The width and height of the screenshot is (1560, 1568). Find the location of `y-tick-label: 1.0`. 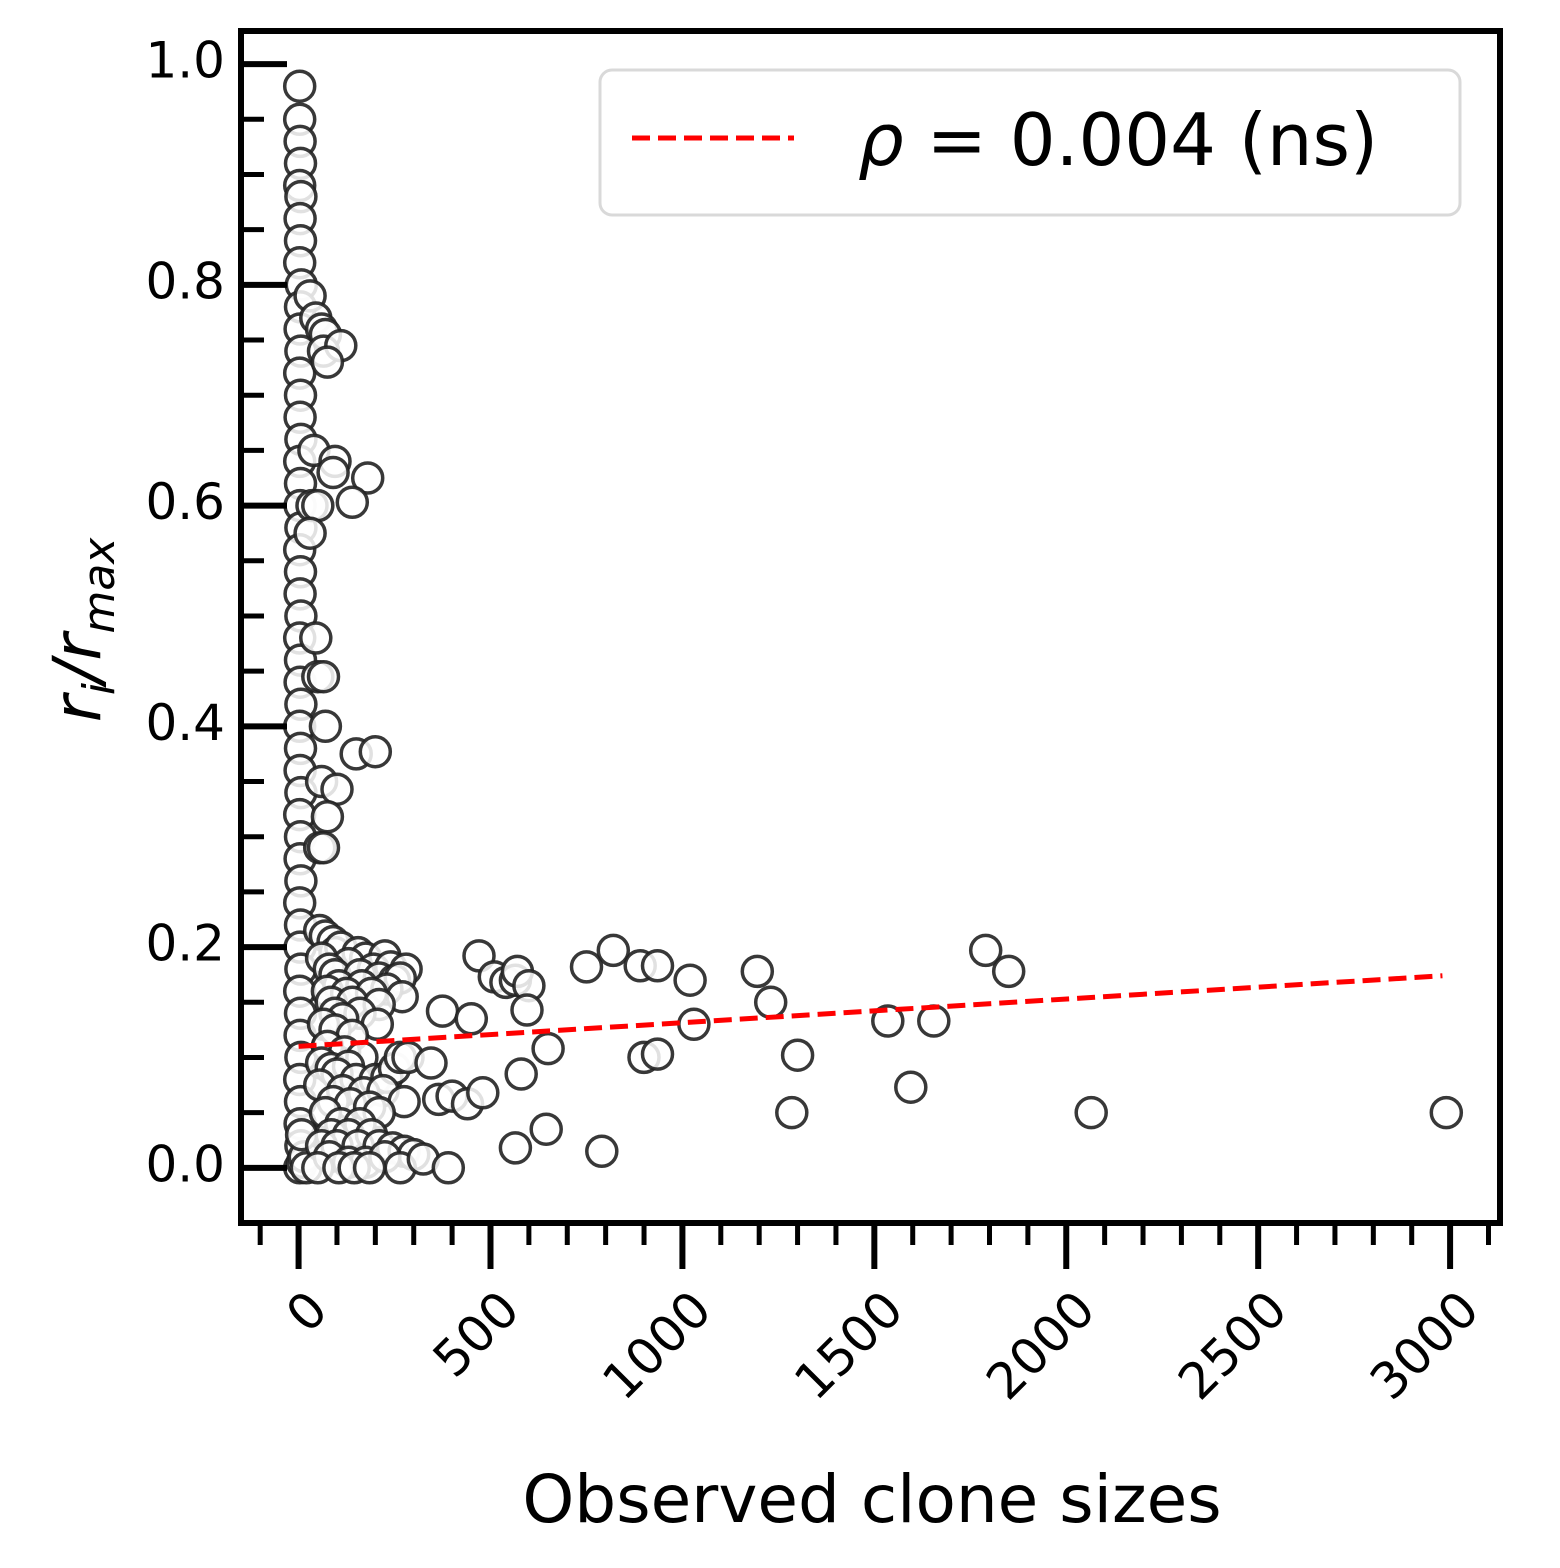

y-tick-label: 1.0 is located at coordinates (185, 61).